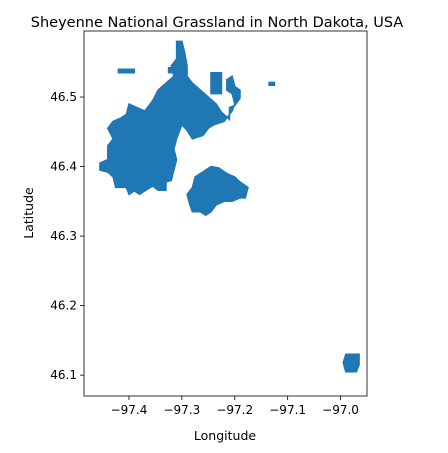  Describe the element at coordinates (63, 306) in the screenshot. I see `y-tick-label: 46.2` at that location.